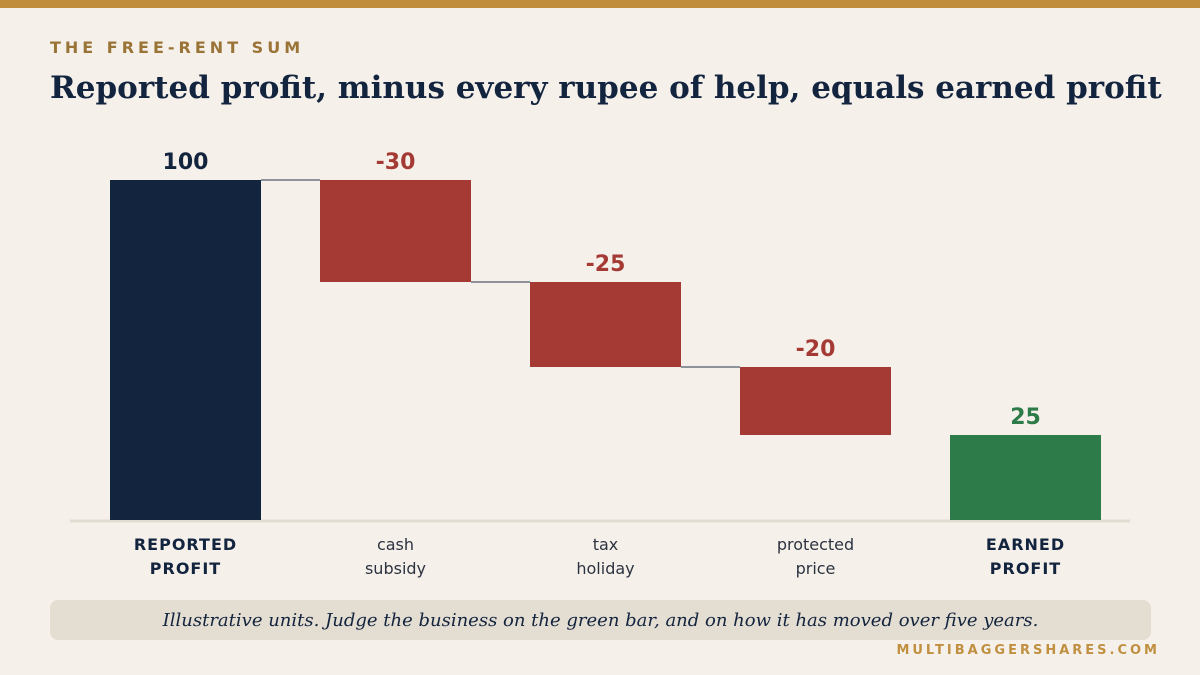  What do you see at coordinates (185, 544) in the screenshot?
I see `category-label-0-0: REPORTED` at bounding box center [185, 544].